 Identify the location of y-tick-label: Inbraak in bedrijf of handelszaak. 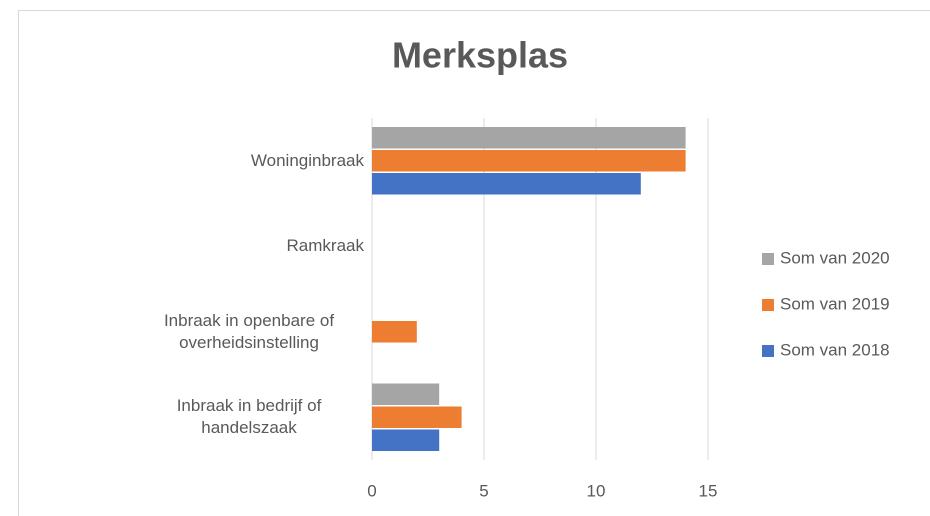
(249, 417).